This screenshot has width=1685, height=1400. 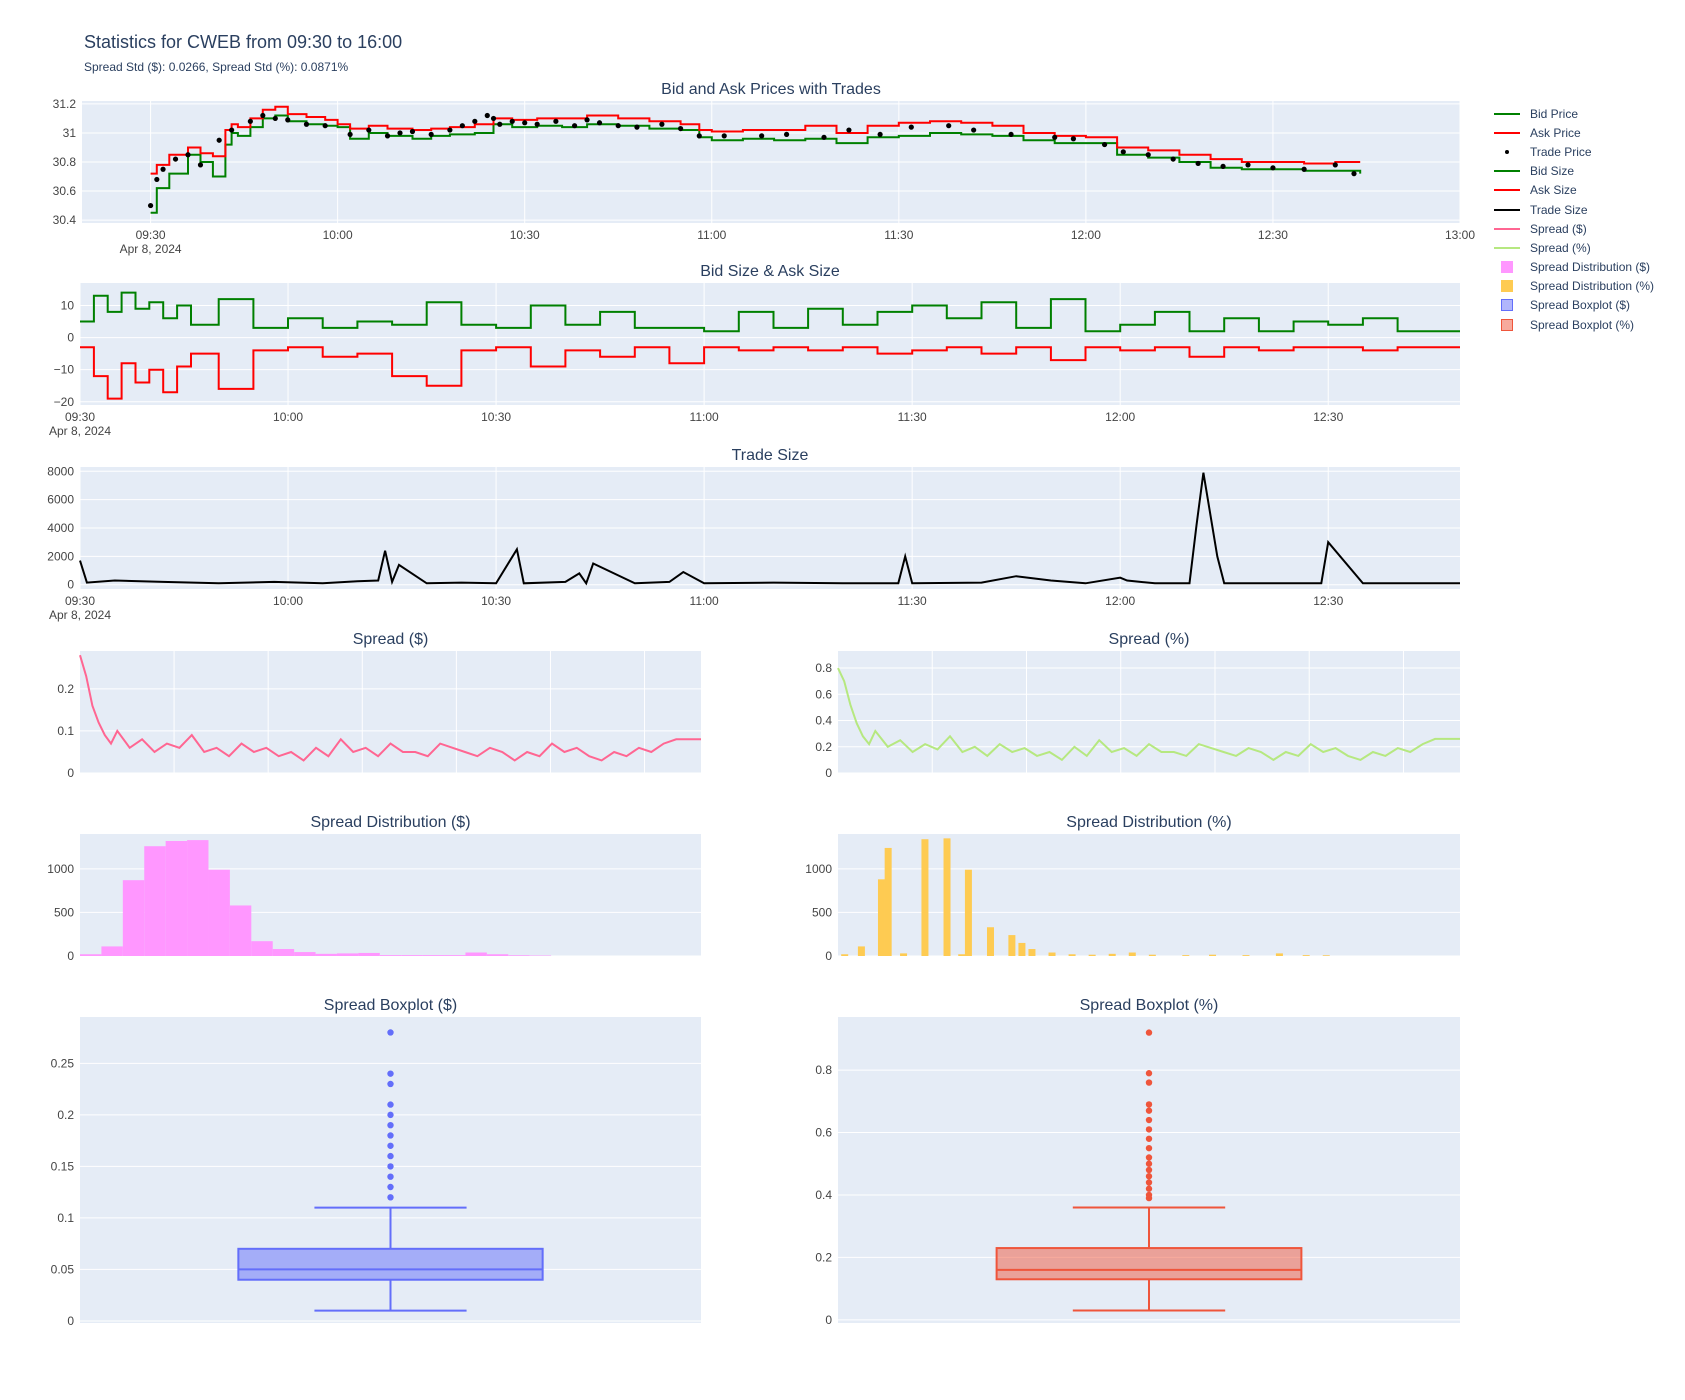 I want to click on legend-item: Trade Size, so click(x=1572, y=209).